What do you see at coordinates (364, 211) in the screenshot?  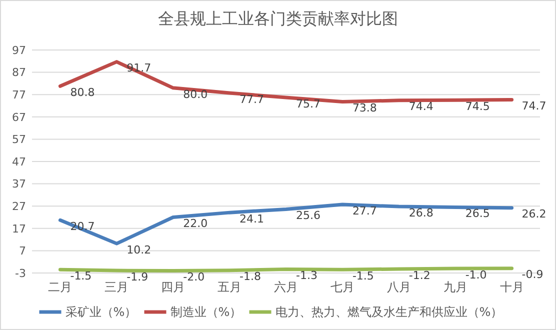 I see `data-label: 27.7` at bounding box center [364, 211].